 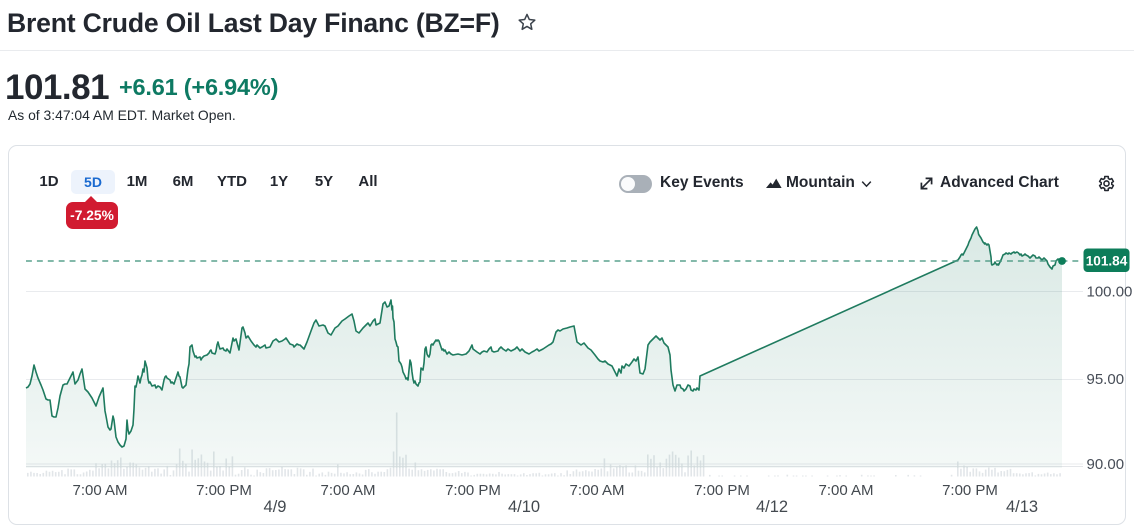 What do you see at coordinates (1110, 291) in the screenshot?
I see `svg-text: 100.00` at bounding box center [1110, 291].